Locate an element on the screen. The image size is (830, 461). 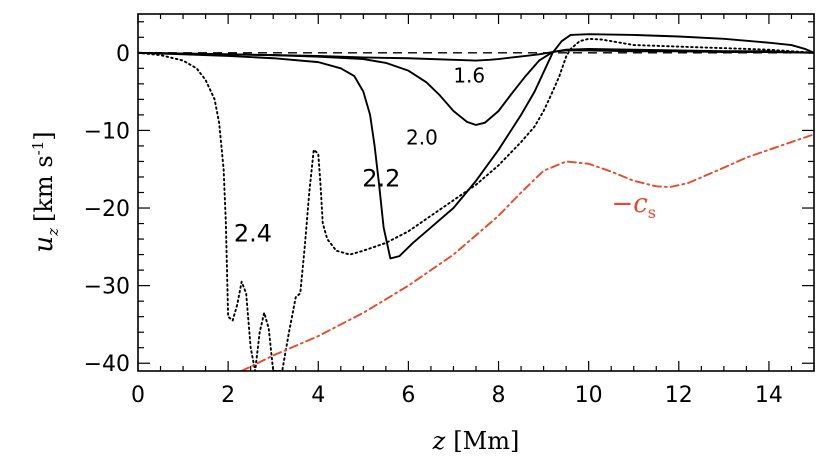
x-tick-label: 12 is located at coordinates (679, 395).